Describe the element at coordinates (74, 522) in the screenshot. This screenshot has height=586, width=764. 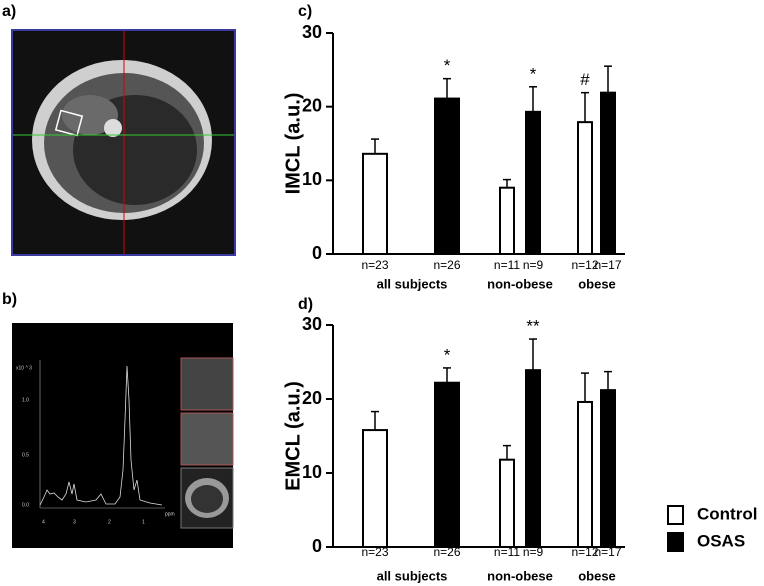
I see `spectrum-text: 3` at that location.